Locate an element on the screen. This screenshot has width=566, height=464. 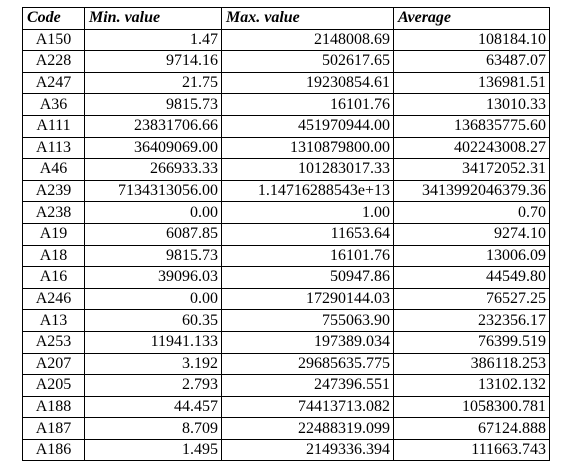
cell-code: A238 is located at coordinates (53, 212).